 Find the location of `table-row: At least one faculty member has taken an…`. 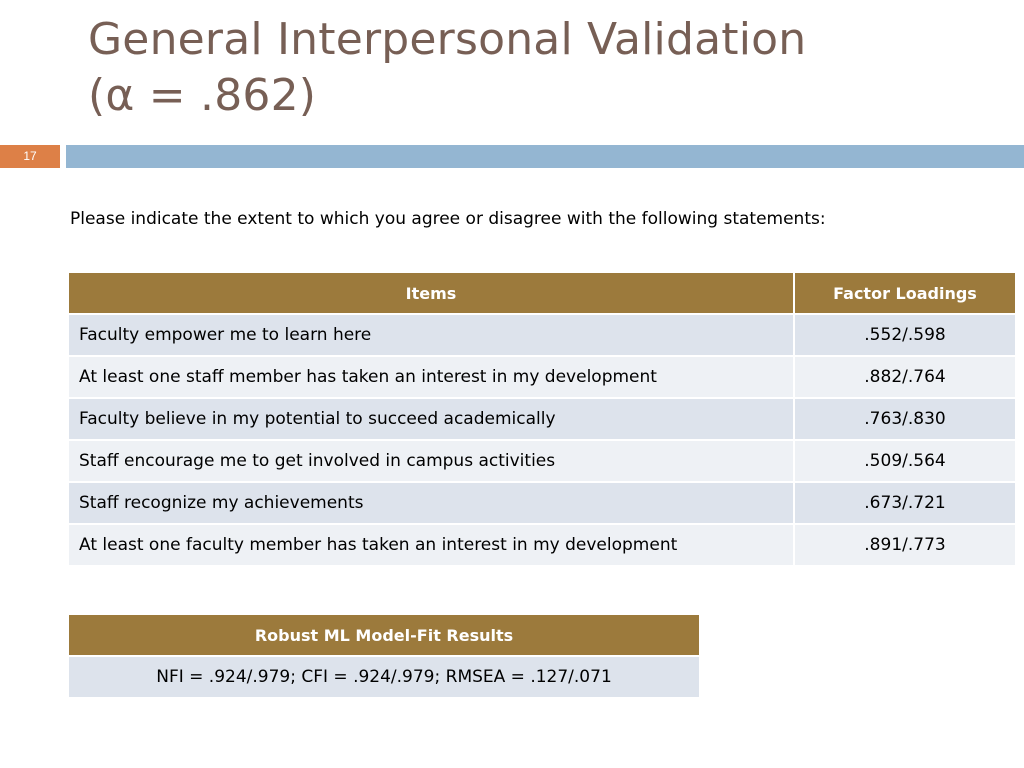

table-row: At least one faculty member has taken an… is located at coordinates (542, 545).